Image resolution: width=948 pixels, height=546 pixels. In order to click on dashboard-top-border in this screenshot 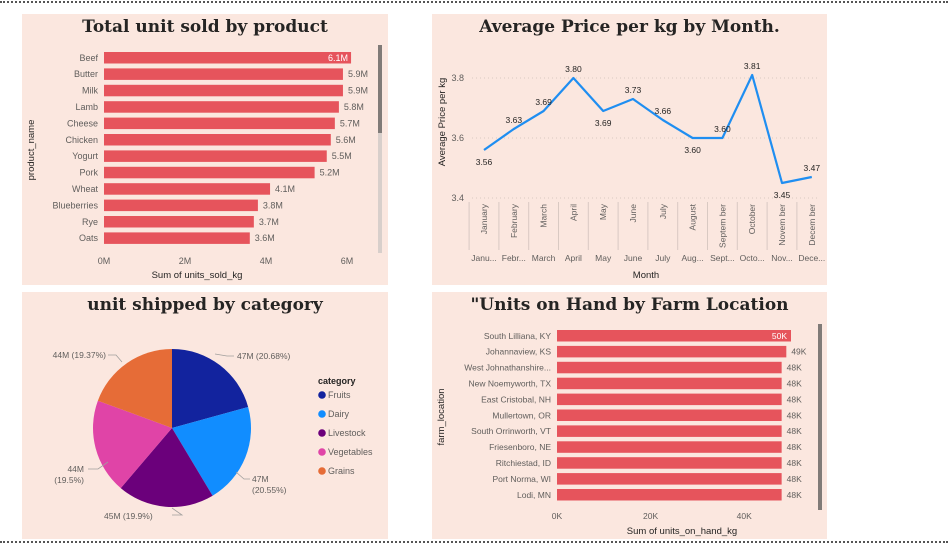, I will do `click(474, 2)`.